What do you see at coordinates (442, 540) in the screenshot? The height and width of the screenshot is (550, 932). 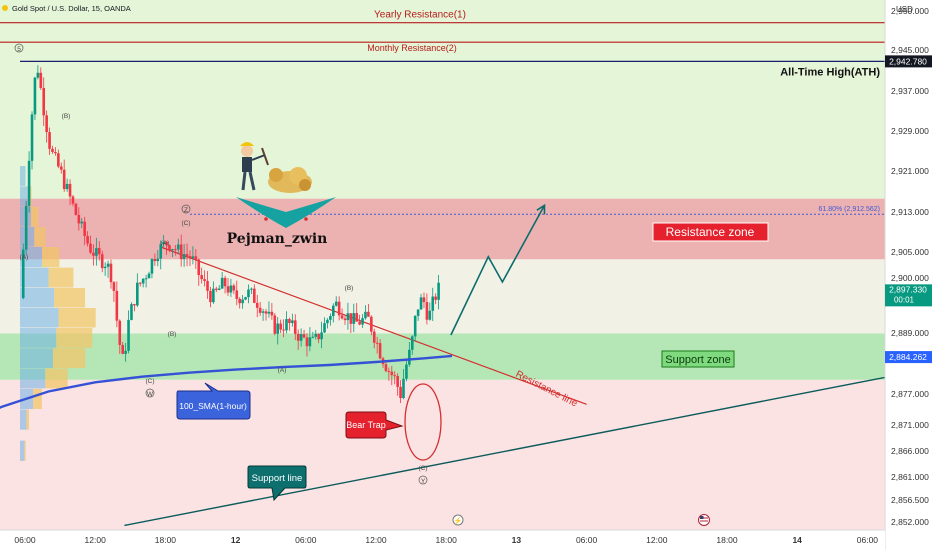 I see `time-axis` at bounding box center [442, 540].